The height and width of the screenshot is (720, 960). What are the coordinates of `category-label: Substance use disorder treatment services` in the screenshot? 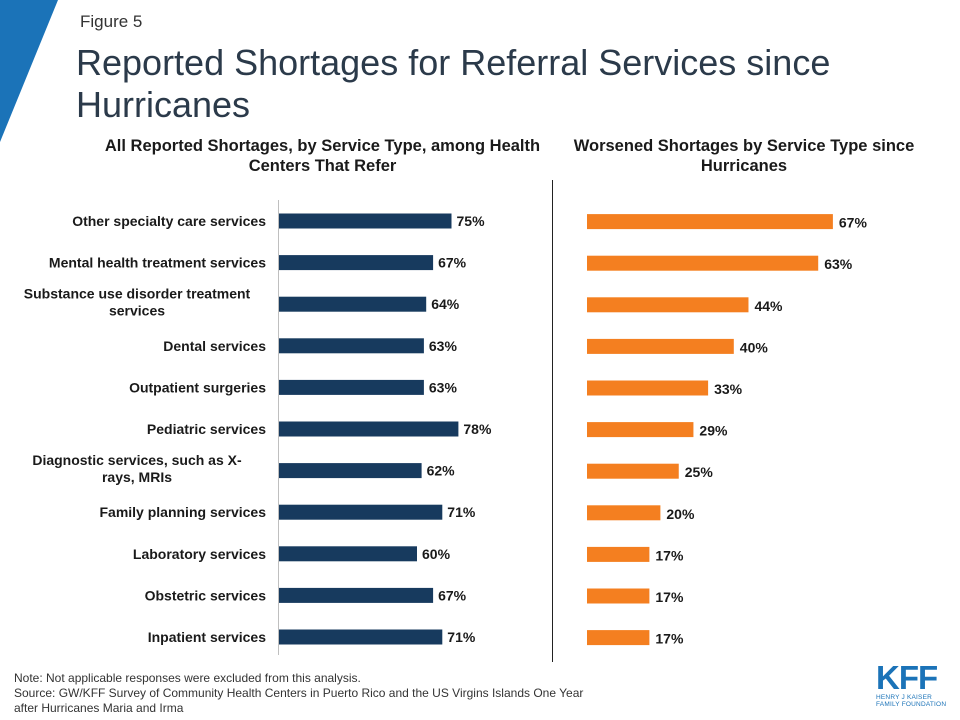 It's located at (137, 302).